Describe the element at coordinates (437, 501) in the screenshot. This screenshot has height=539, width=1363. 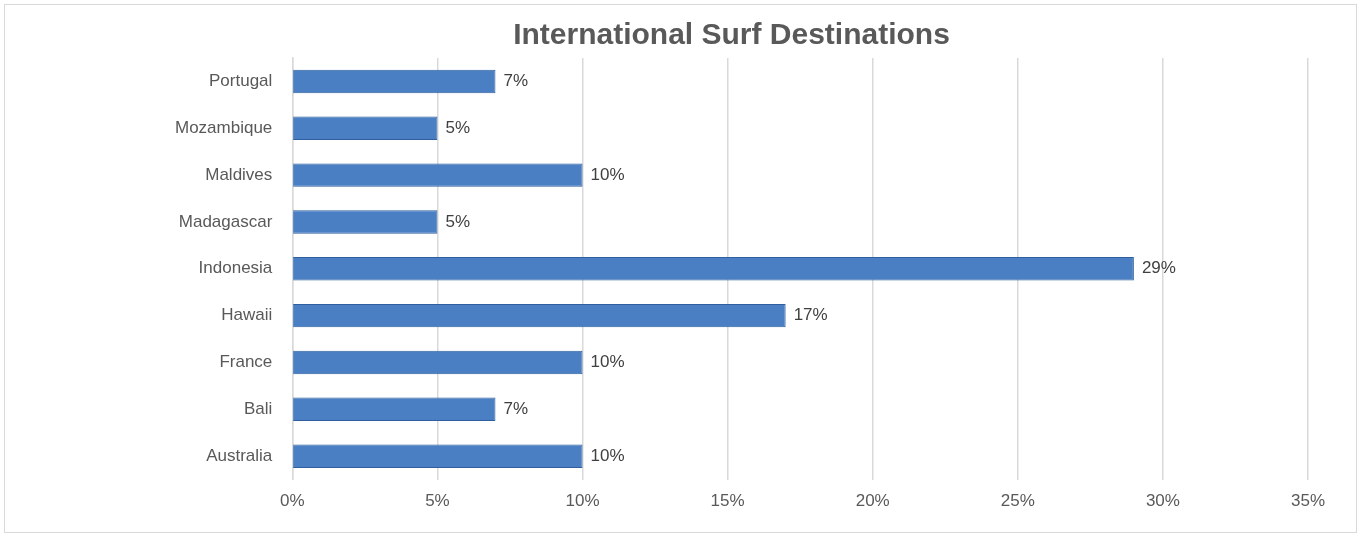
I see `x-tick-label: 5%` at that location.